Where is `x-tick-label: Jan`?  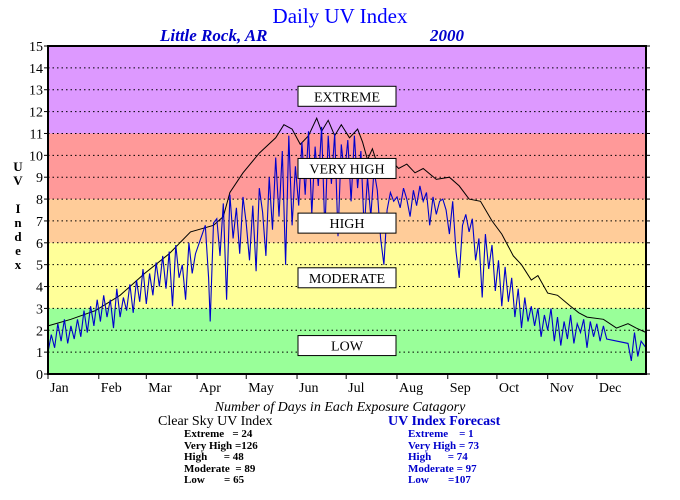
x-tick-label: Jan is located at coordinates (59, 388).